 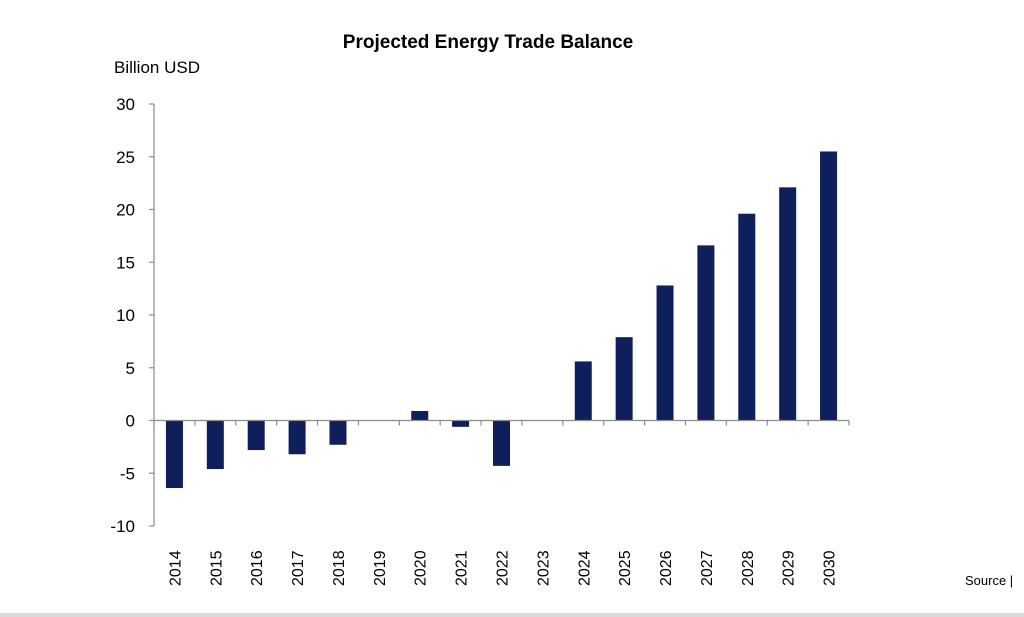 I want to click on bar-2028, so click(x=747, y=317).